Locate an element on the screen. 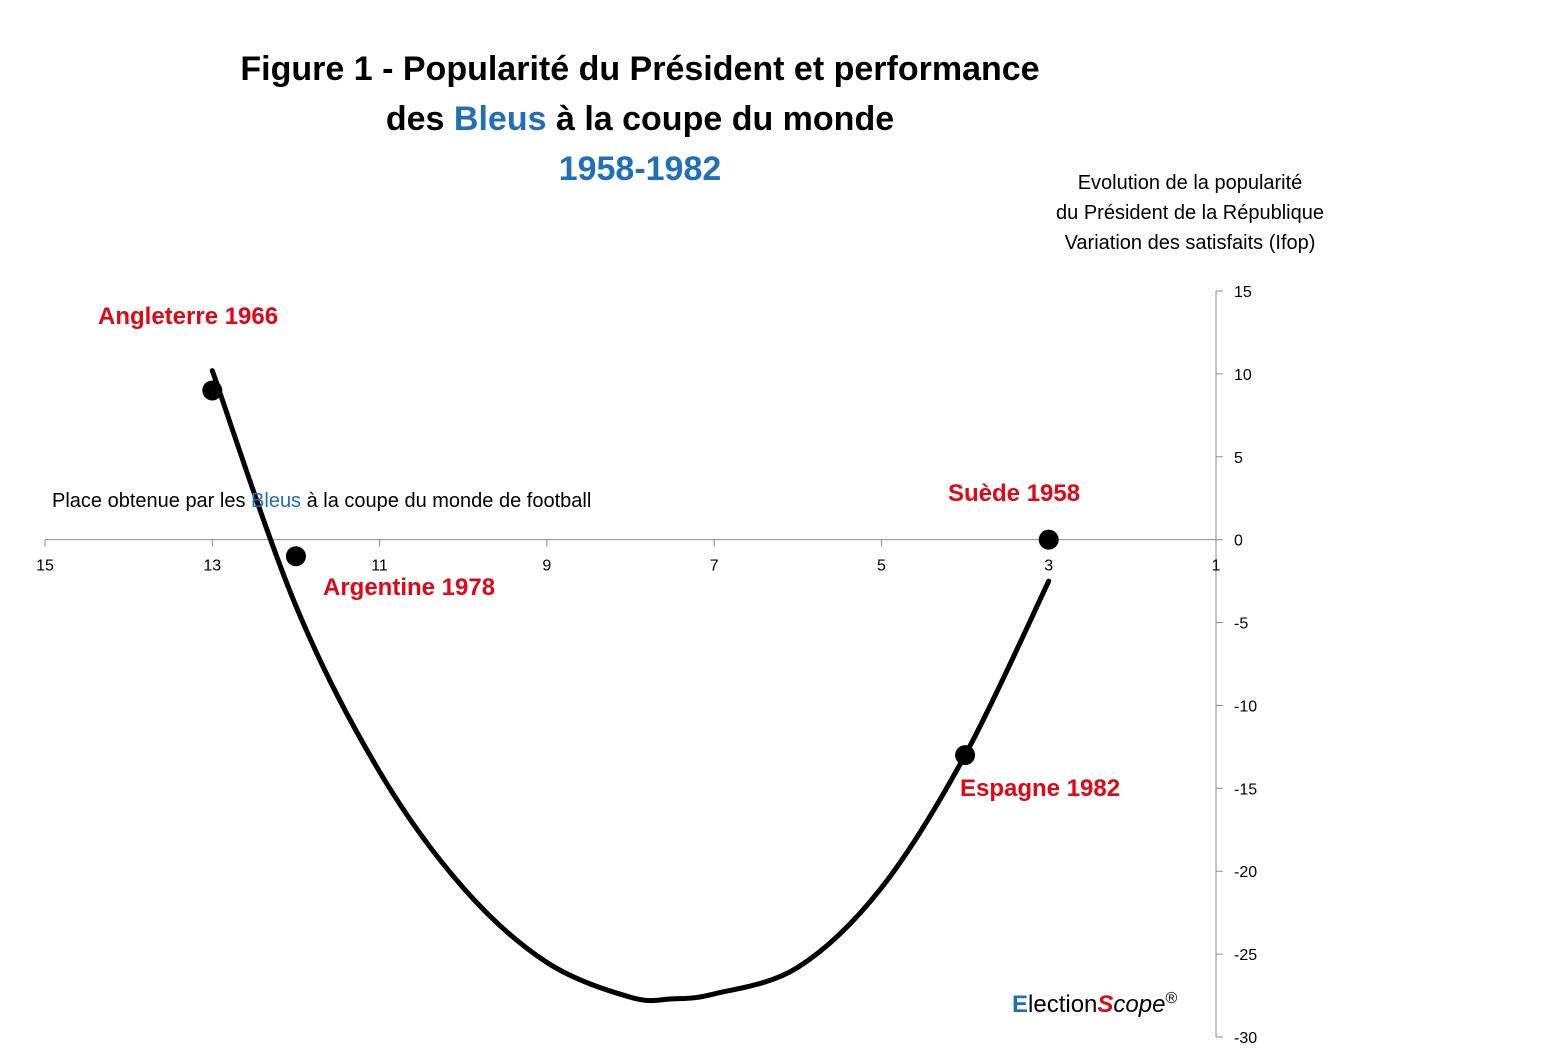  electionscope-logo: ElectionScope® is located at coordinates (1095, 1004).